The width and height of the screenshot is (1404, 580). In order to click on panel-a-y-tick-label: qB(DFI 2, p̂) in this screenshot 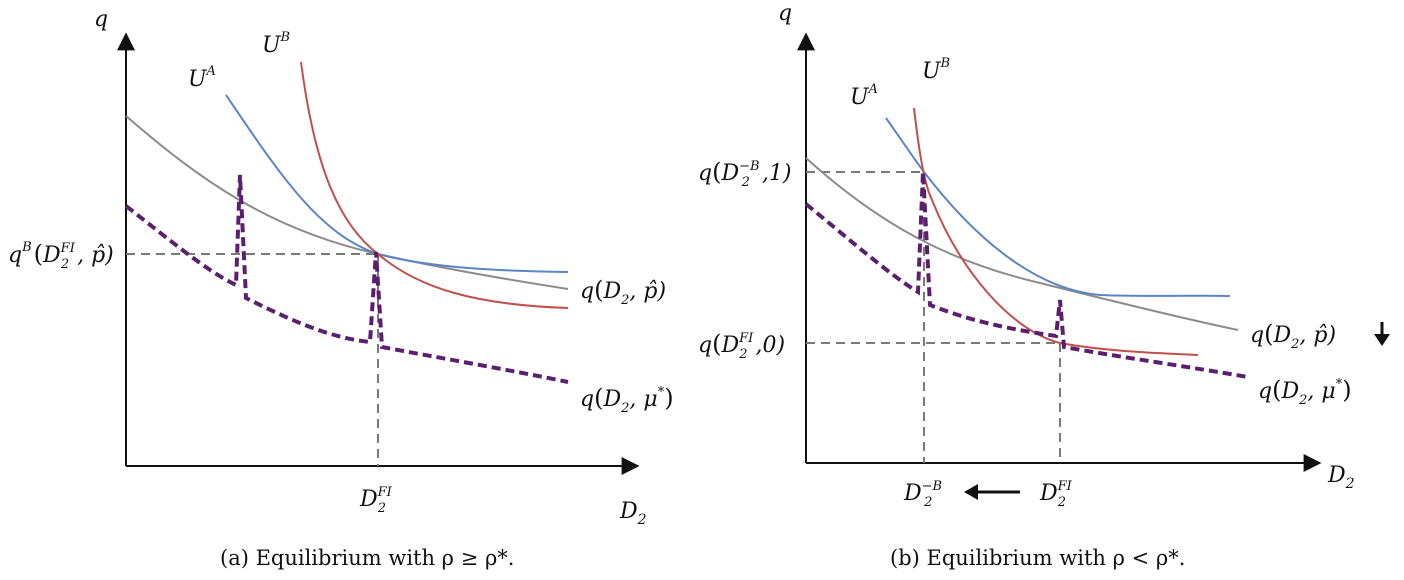, I will do `click(61, 256)`.